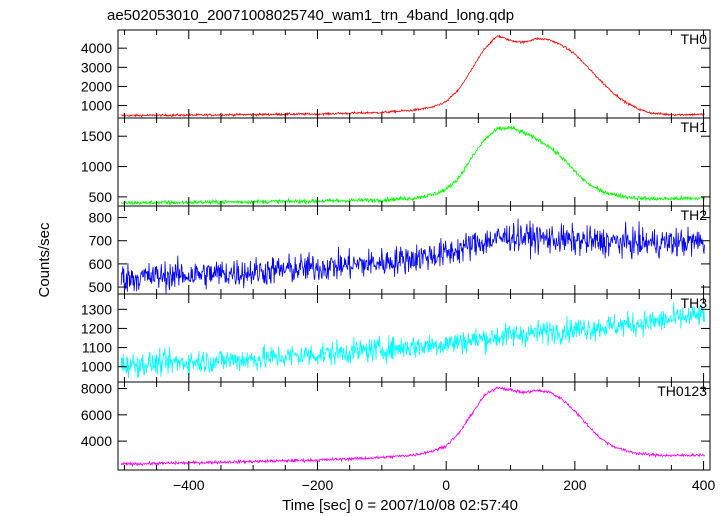  Describe the element at coordinates (446, 485) in the screenshot. I see `x-tick-label: 0` at that location.